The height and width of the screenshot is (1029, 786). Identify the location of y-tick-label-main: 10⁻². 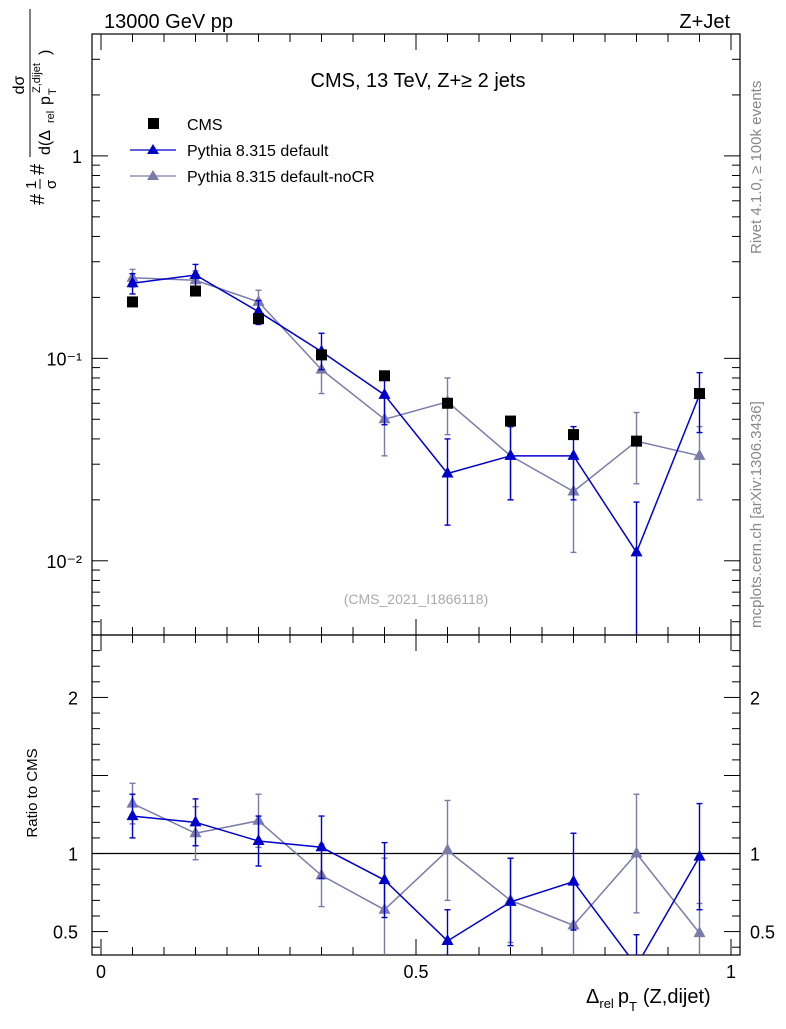
(64, 562).